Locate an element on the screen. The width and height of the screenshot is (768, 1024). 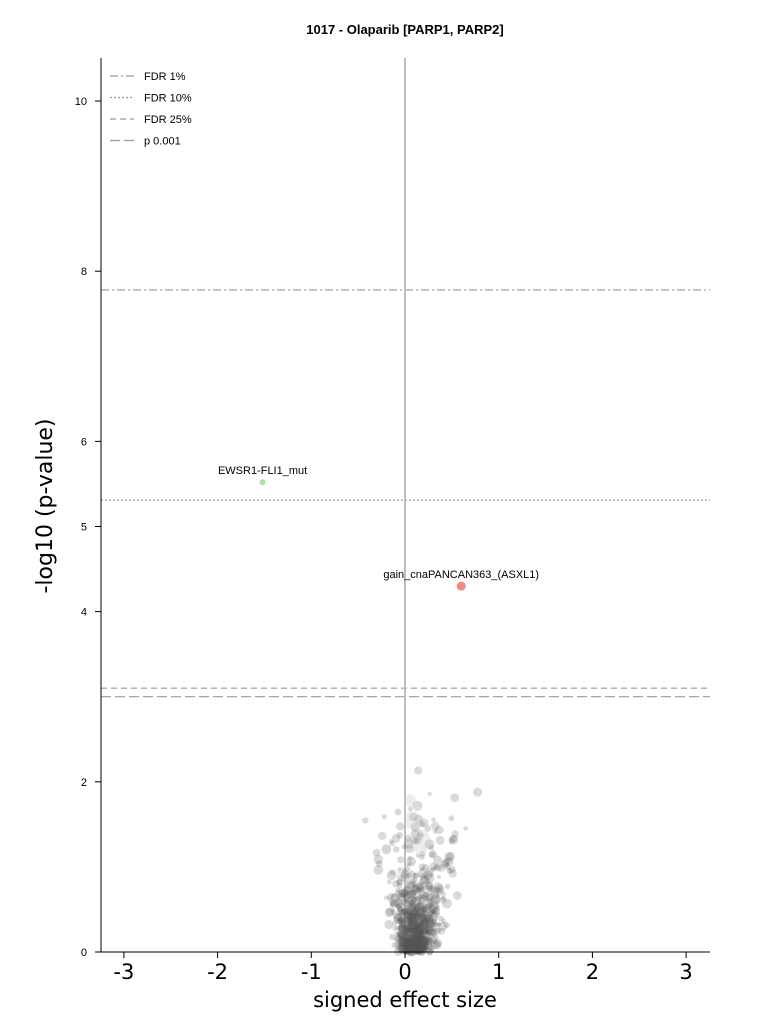
background-points is located at coordinates (422, 861).